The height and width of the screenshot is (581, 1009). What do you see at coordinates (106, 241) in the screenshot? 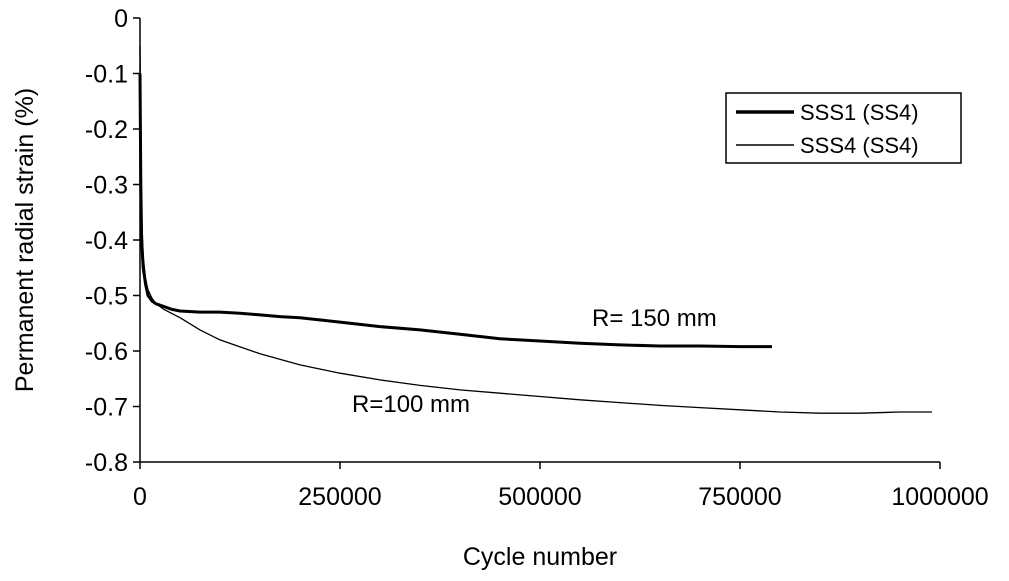
I see `y-tick-label: -0.4` at bounding box center [106, 241].